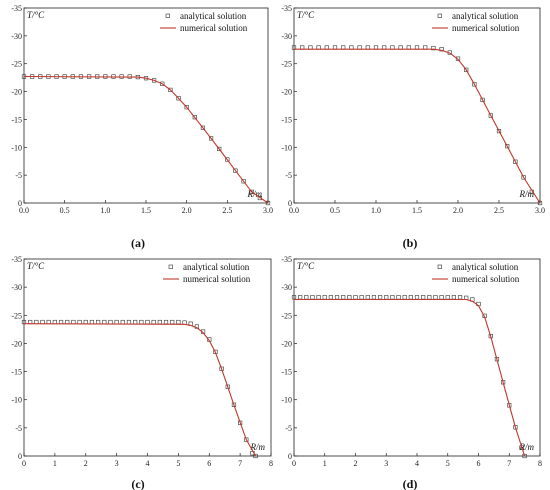 The width and height of the screenshot is (550, 490). Describe the element at coordinates (286, 315) in the screenshot. I see `y-tick-label: -25` at that location.